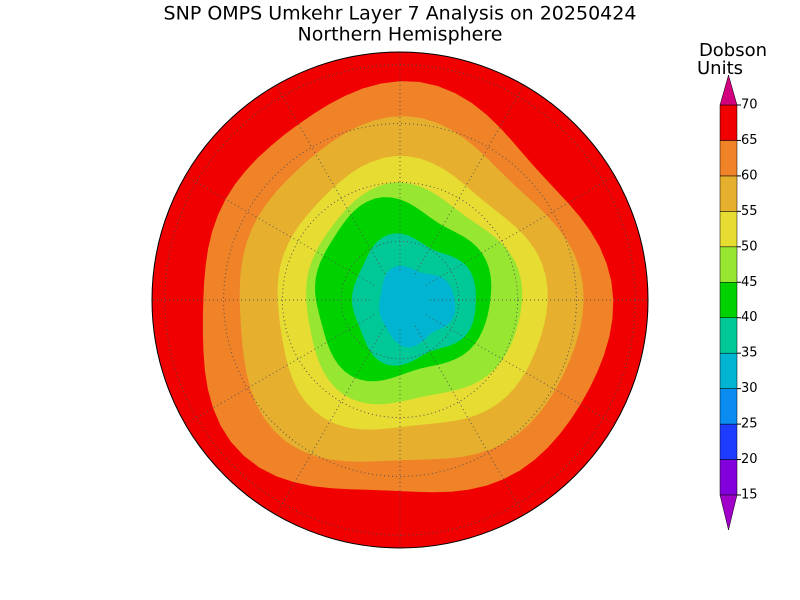 The height and width of the screenshot is (600, 800). I want to click on colorbar-tick-label: 45, so click(749, 282).